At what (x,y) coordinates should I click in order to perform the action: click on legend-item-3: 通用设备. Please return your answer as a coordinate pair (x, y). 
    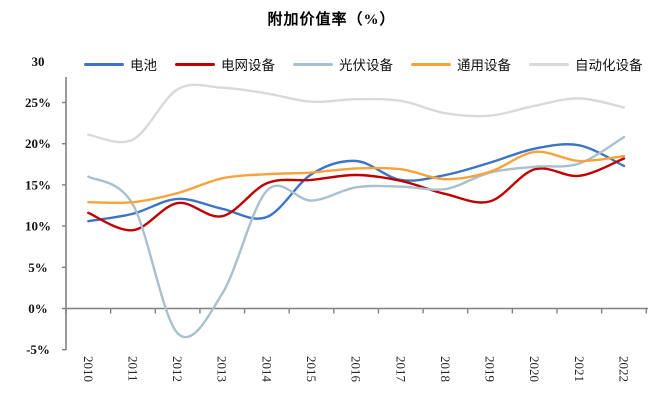
    Looking at the image, I should click on (461, 64).